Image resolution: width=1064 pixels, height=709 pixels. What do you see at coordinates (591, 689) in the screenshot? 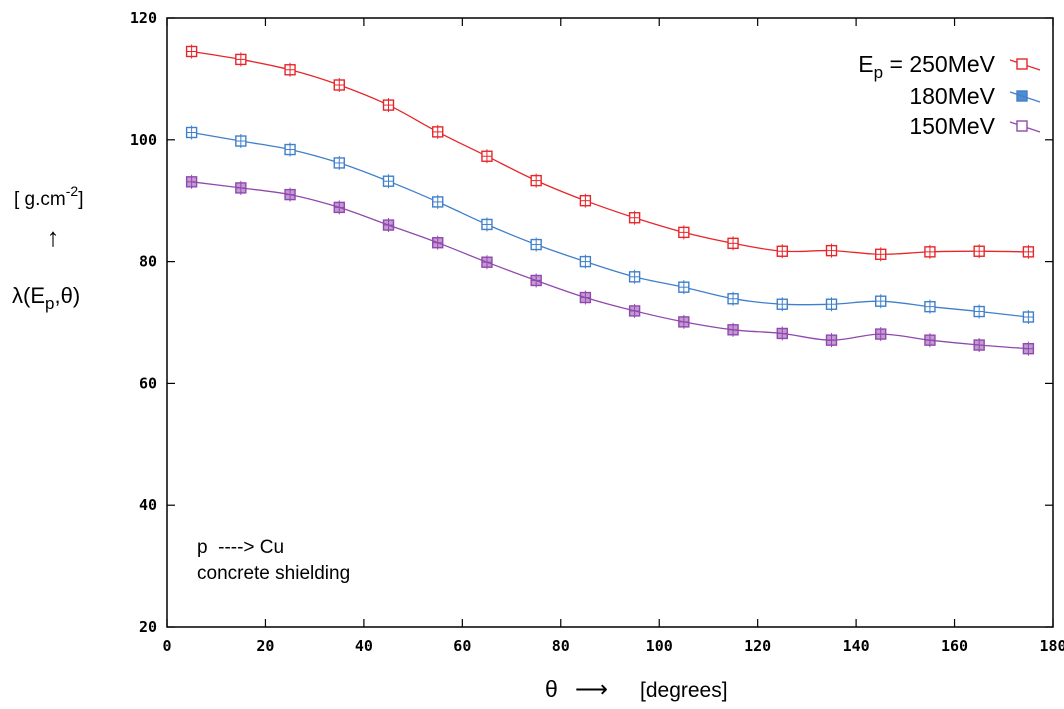
I see `x-axis-arrow: ⟶` at bounding box center [591, 689].